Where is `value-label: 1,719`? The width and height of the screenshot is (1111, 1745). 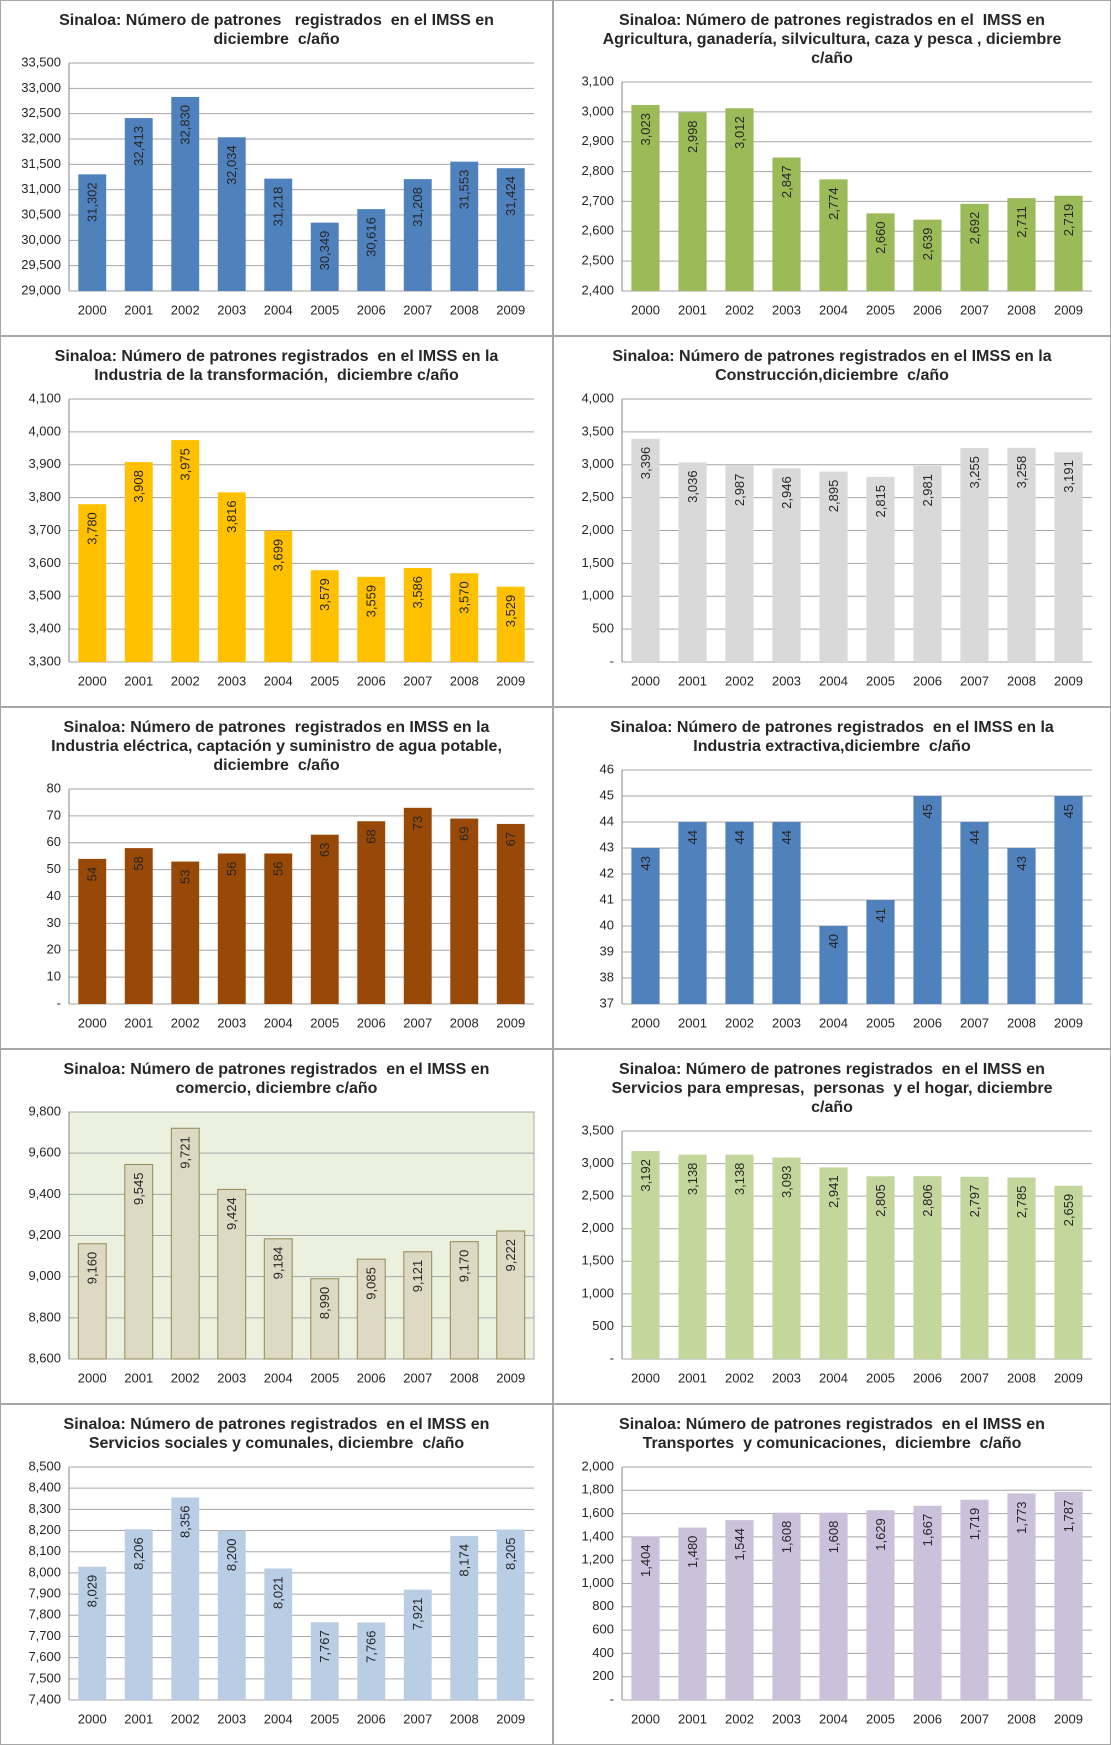
value-label: 1,719 is located at coordinates (974, 1524).